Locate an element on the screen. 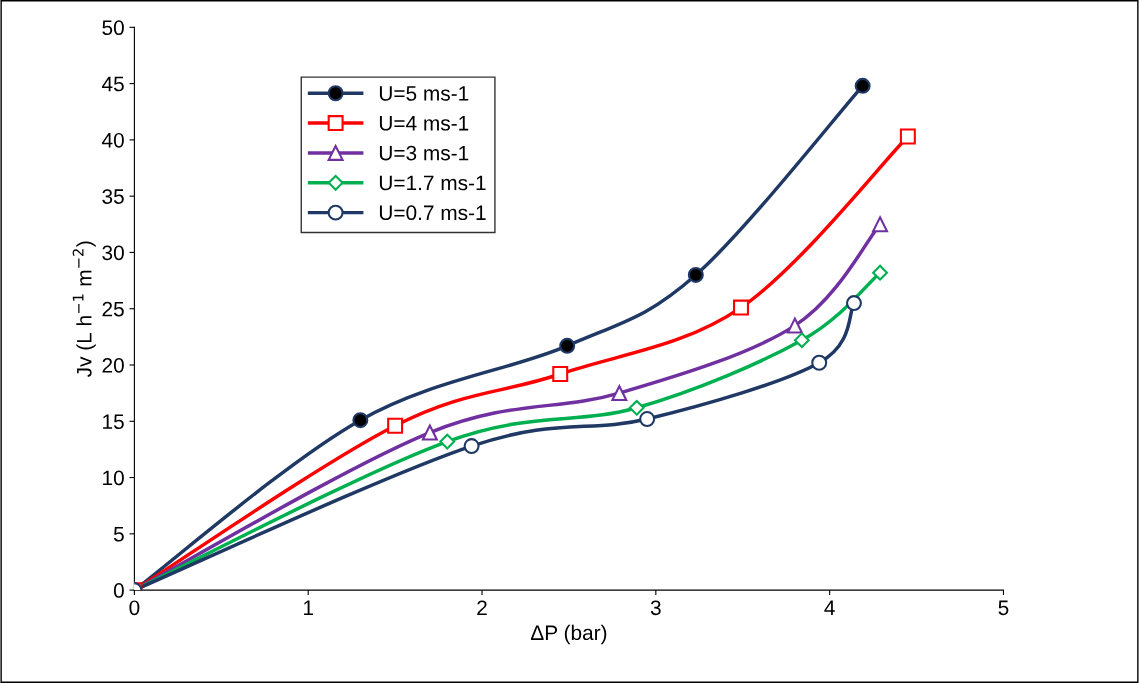  x-tick-label: 0 is located at coordinates (134, 608).